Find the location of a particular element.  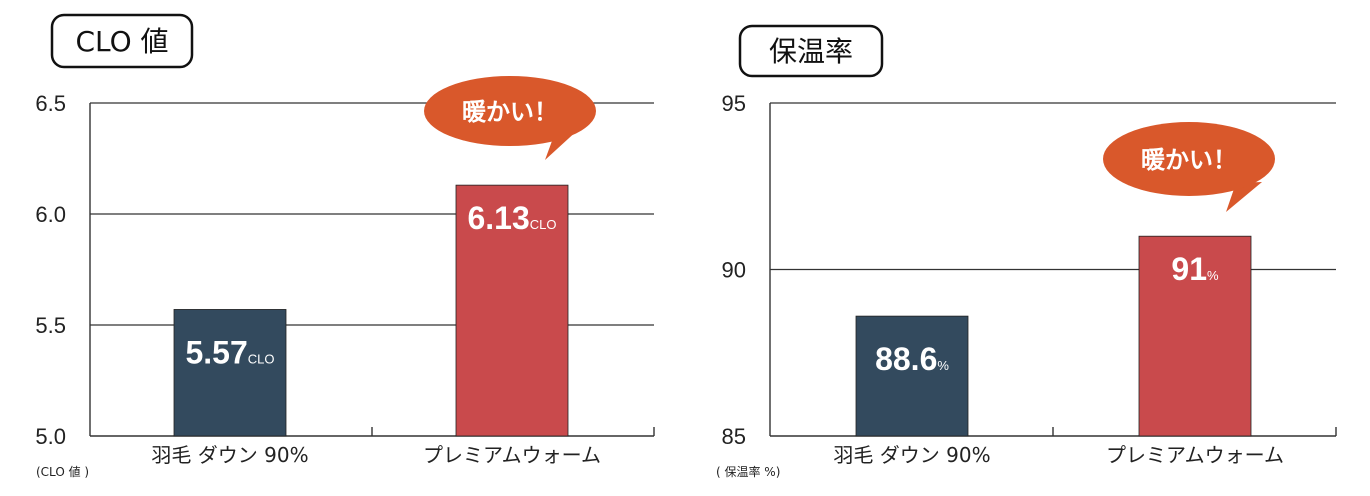

clo-y-tick-label: 5.5 is located at coordinates (50, 325).